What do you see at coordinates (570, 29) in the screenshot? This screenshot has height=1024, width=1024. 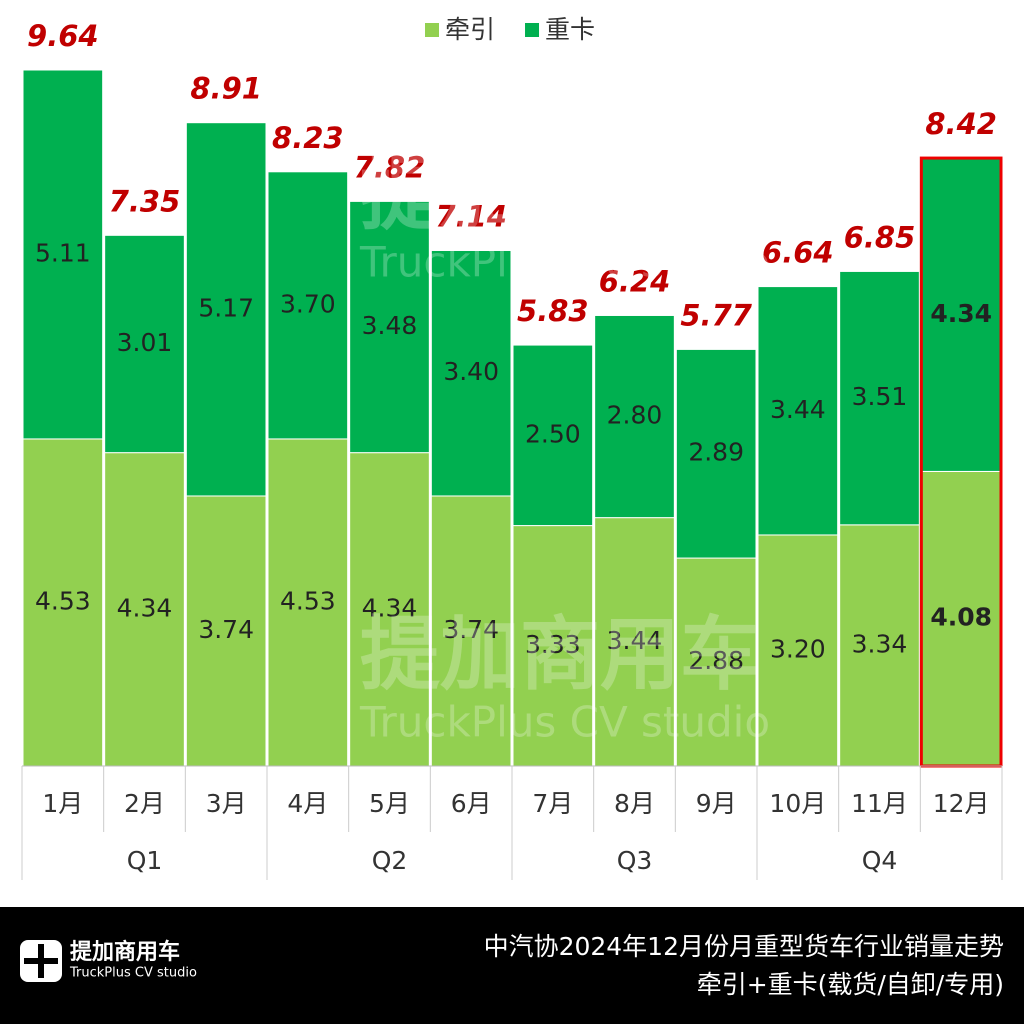 I see `legend-label: 重卡` at bounding box center [570, 29].